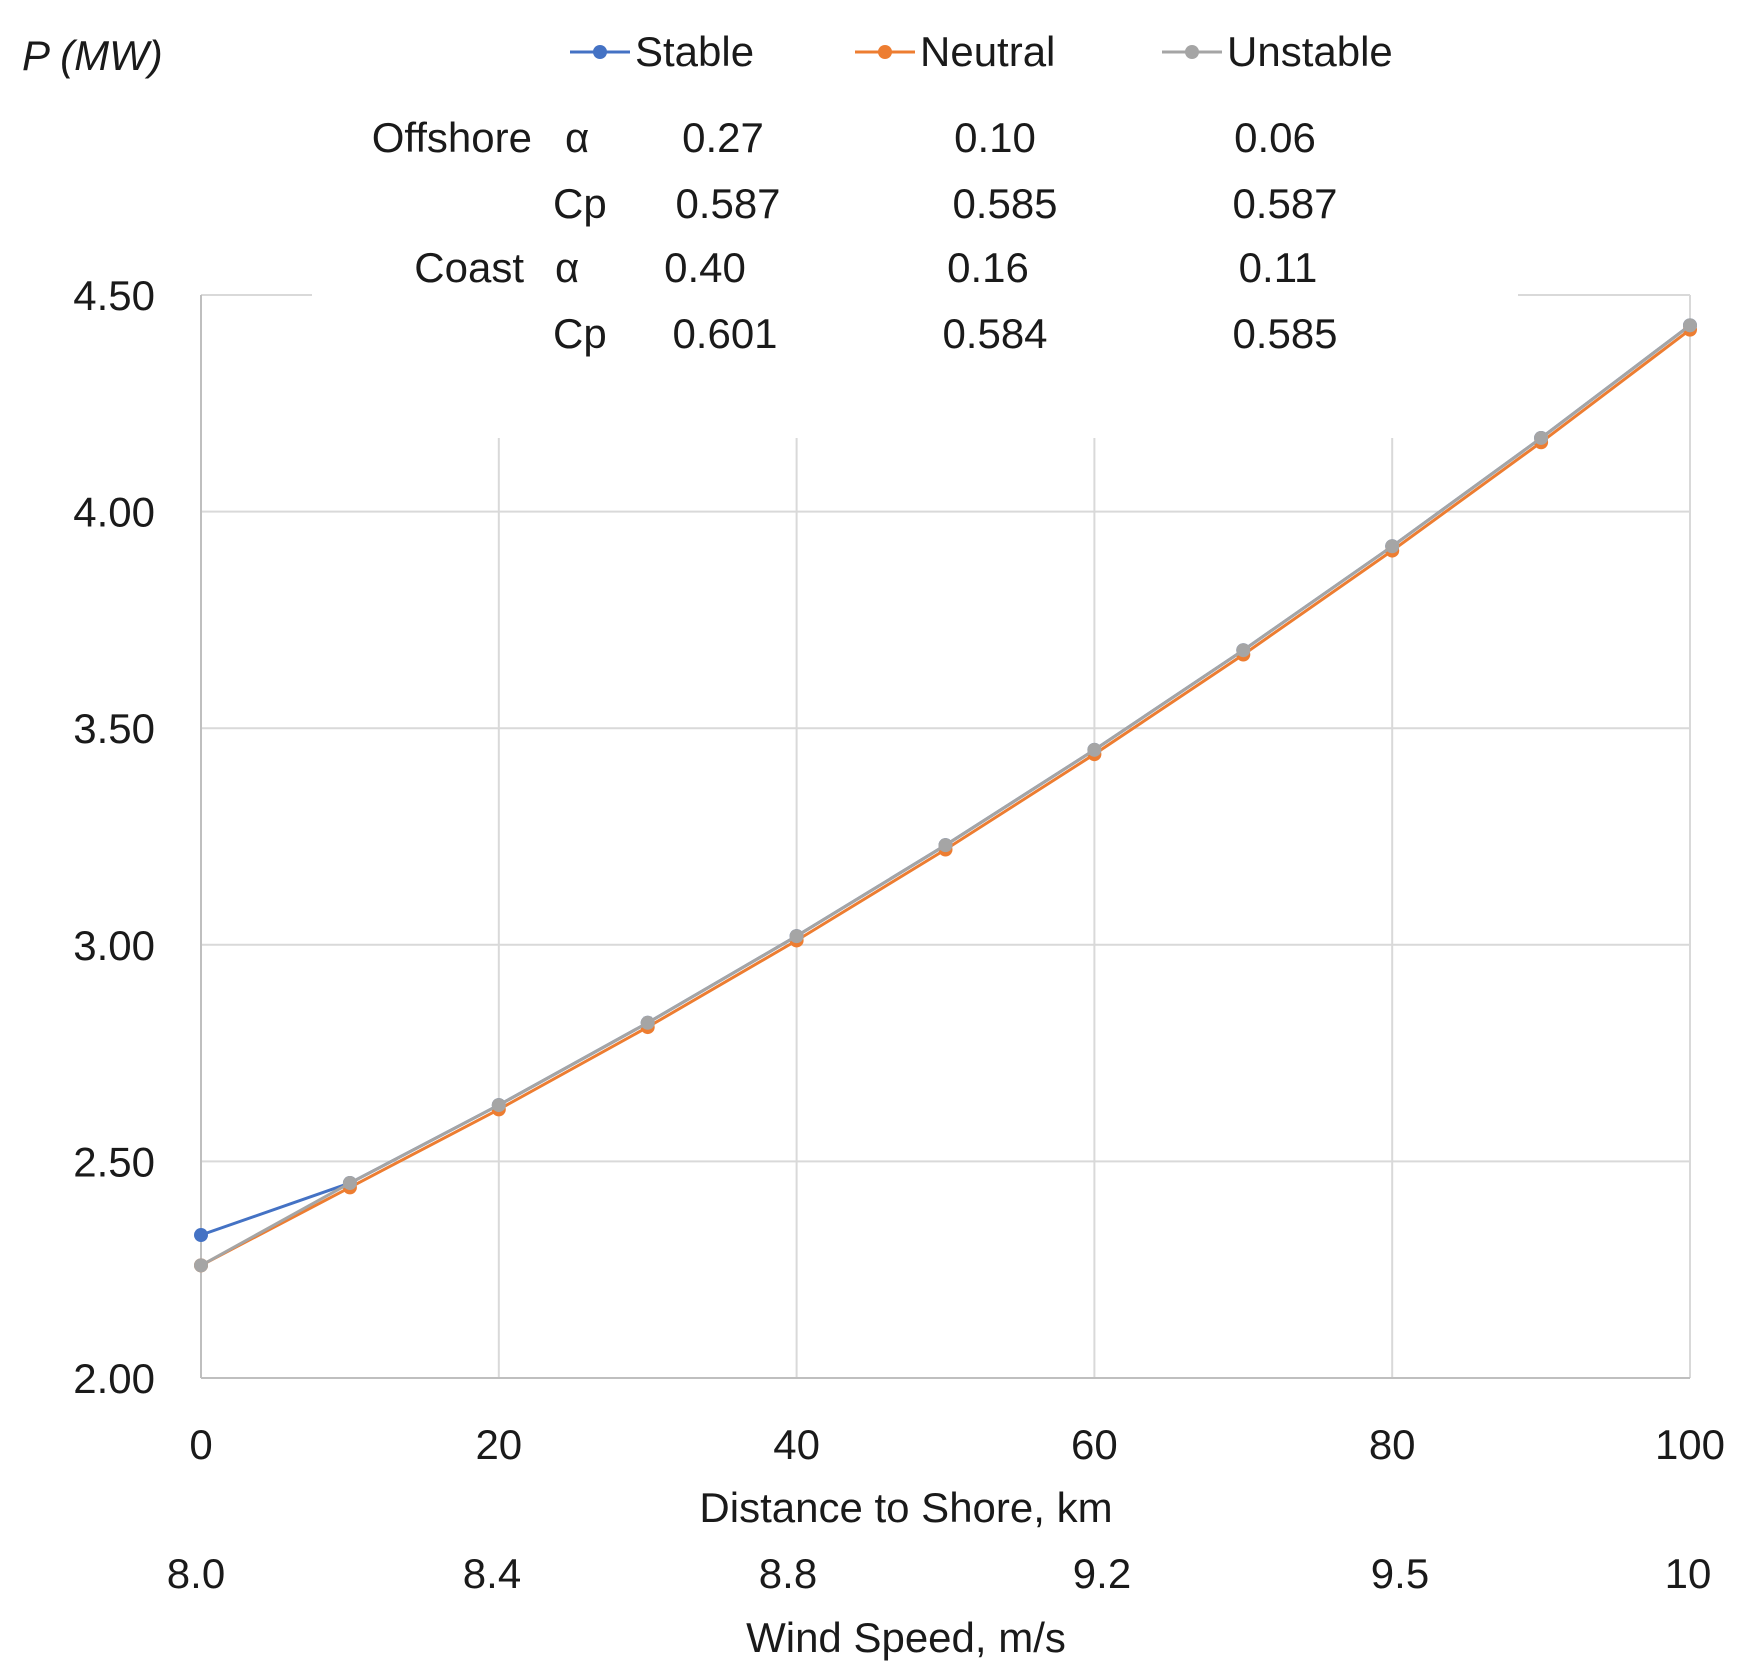 The width and height of the screenshot is (1738, 1675). What do you see at coordinates (1400, 1573) in the screenshot?
I see `x2-tick-label: 9.5` at bounding box center [1400, 1573].